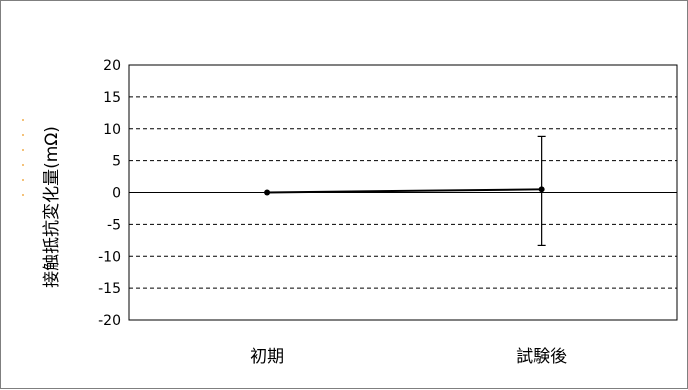  What do you see at coordinates (109, 193) in the screenshot?
I see `y-axis: 20 15 10 5 0 -5 -10 -15 -20` at bounding box center [109, 193].